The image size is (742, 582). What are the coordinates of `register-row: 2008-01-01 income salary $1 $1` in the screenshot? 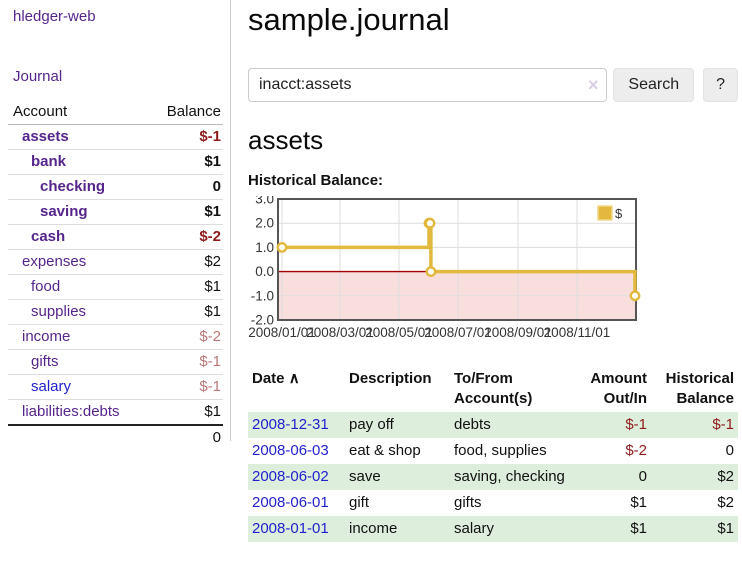 It's located at (493, 529).